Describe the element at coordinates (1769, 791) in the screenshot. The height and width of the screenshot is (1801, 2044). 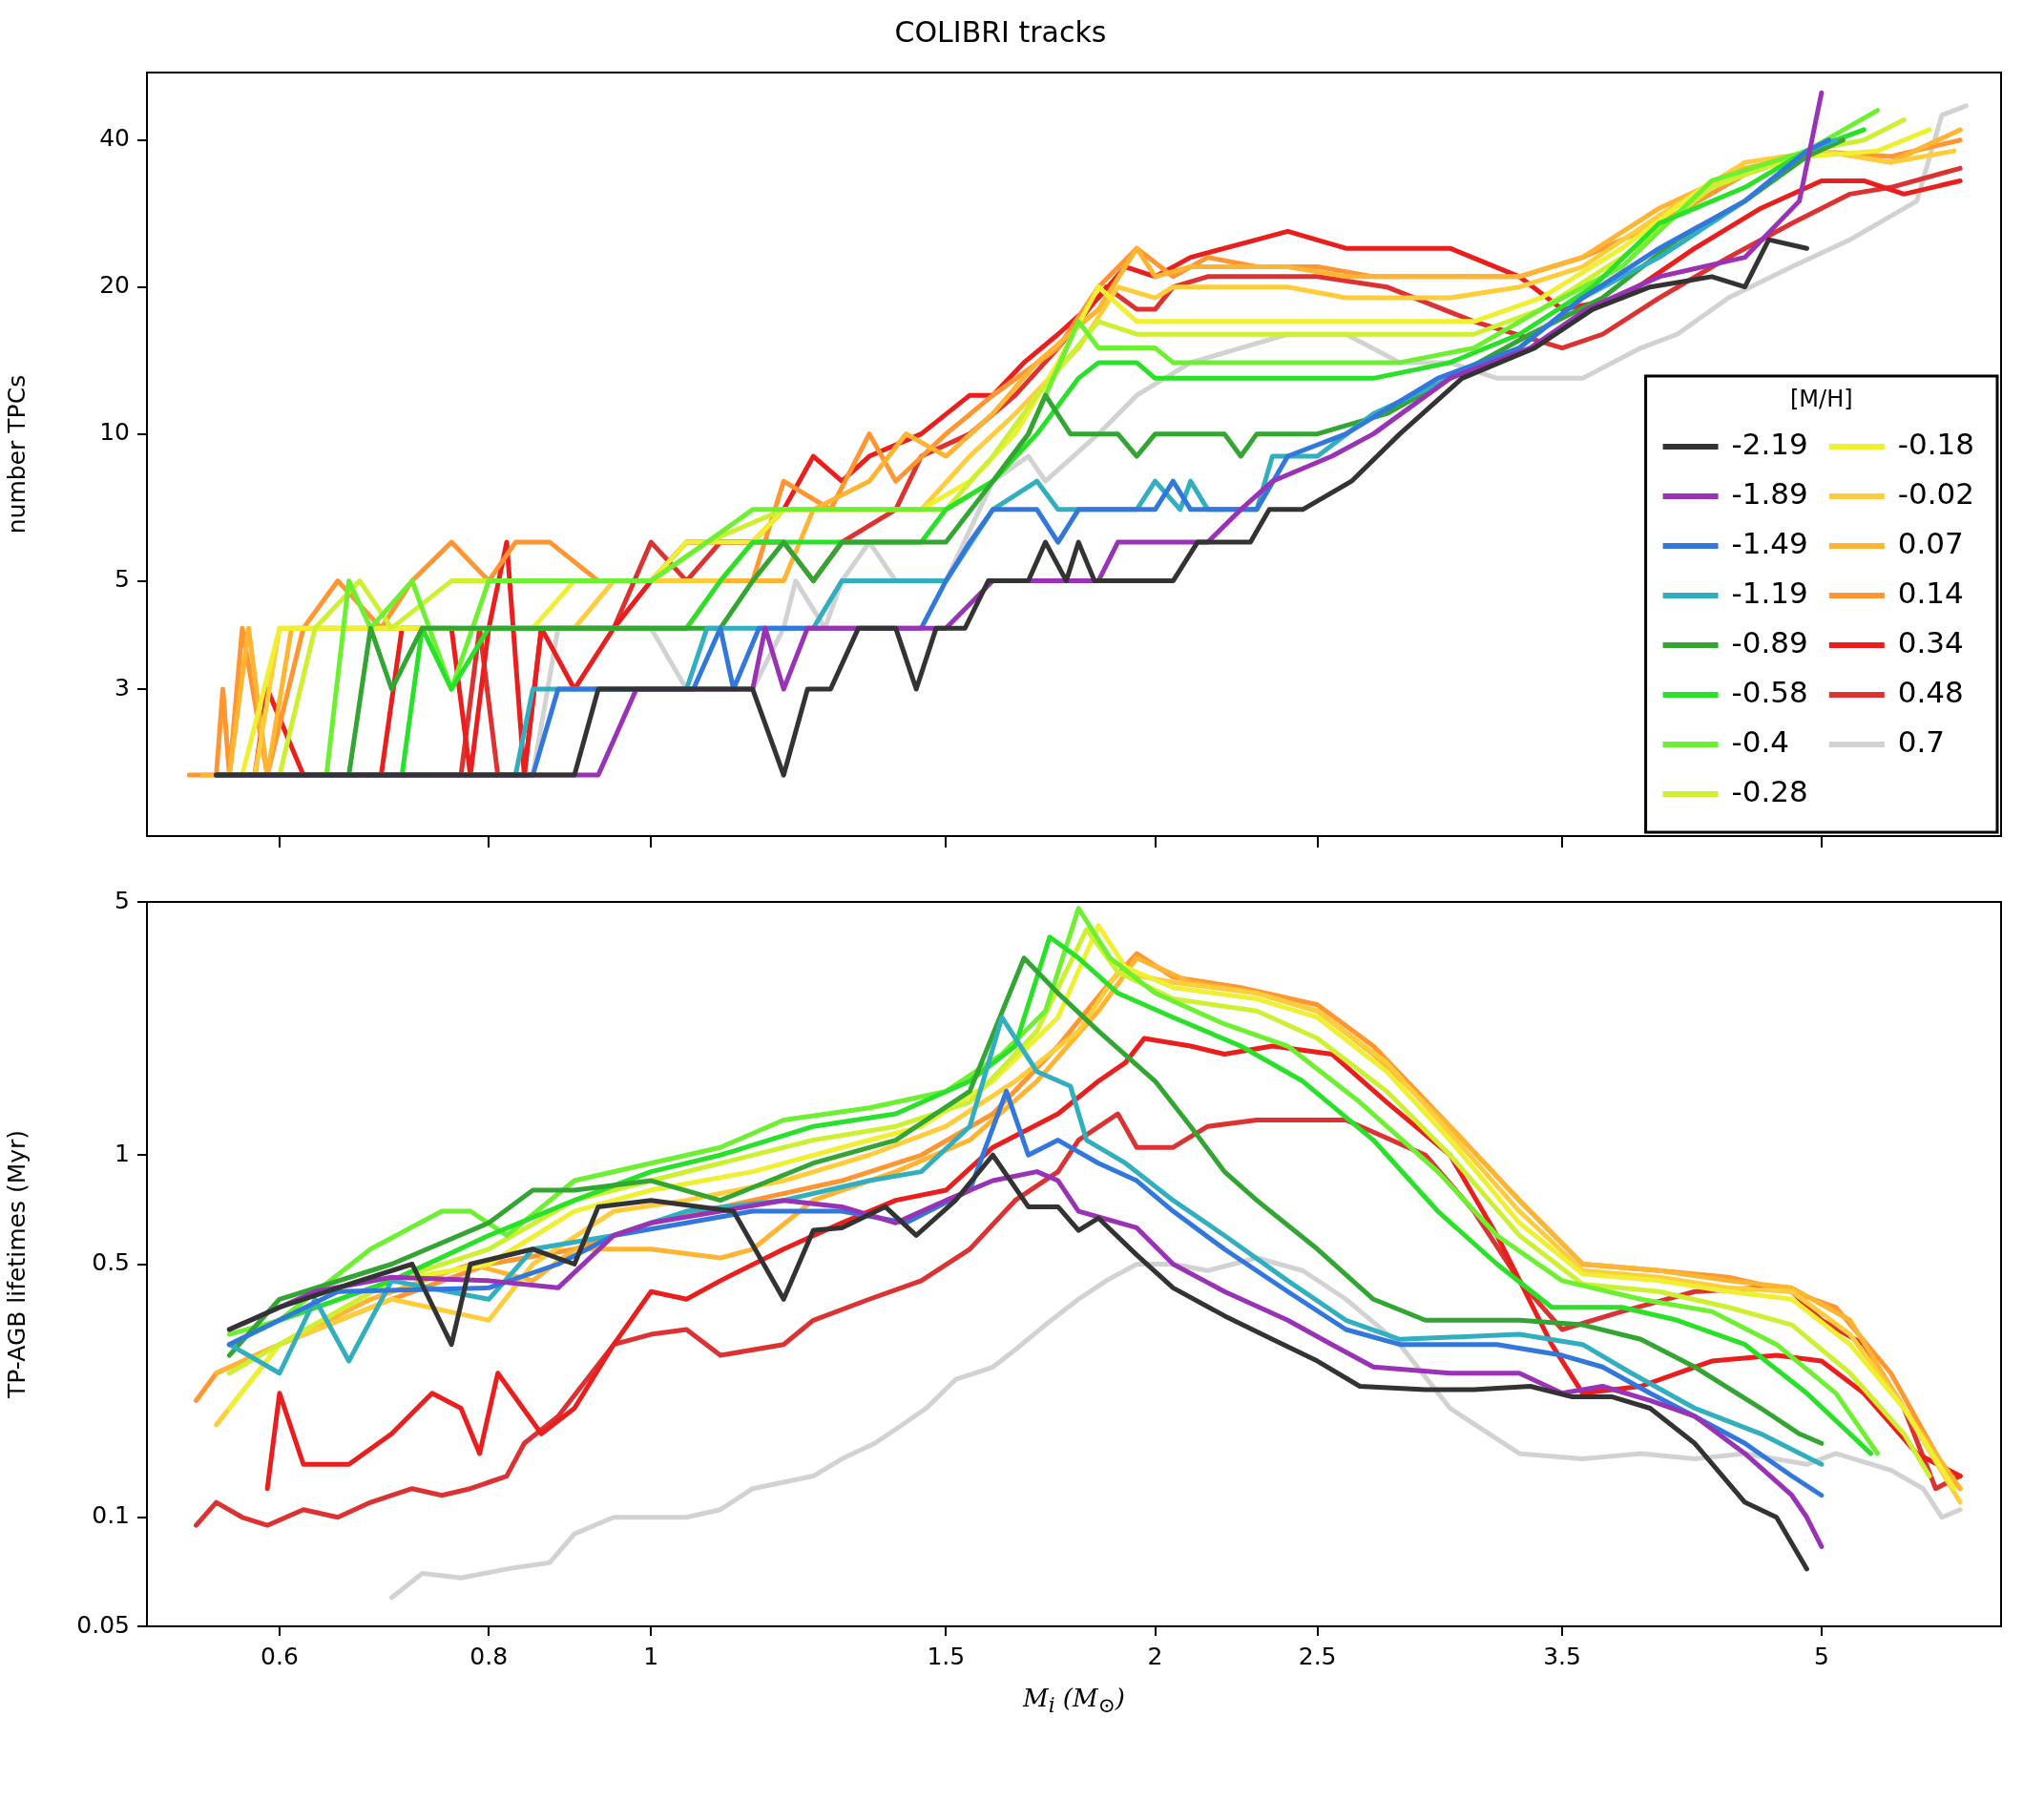
I see `legend-label: -0.28` at that location.